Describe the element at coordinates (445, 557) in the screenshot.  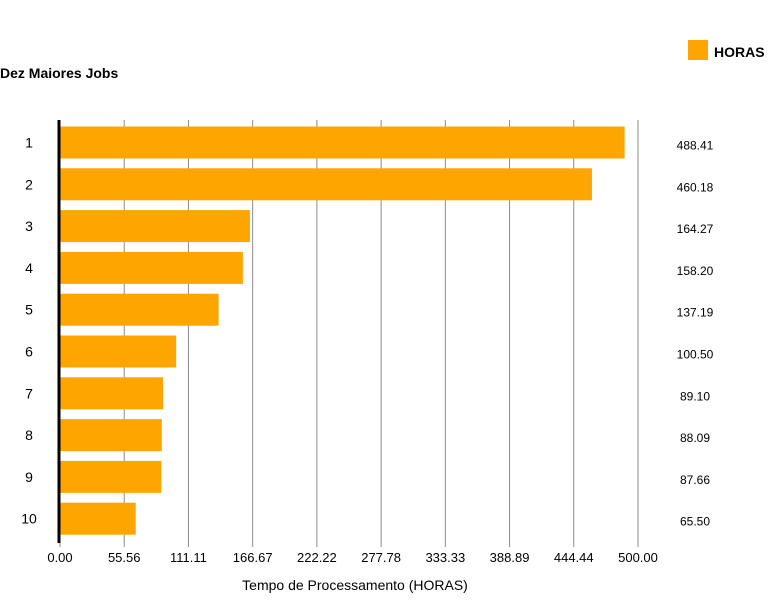
I see `x-tick-label: 333.33` at that location.